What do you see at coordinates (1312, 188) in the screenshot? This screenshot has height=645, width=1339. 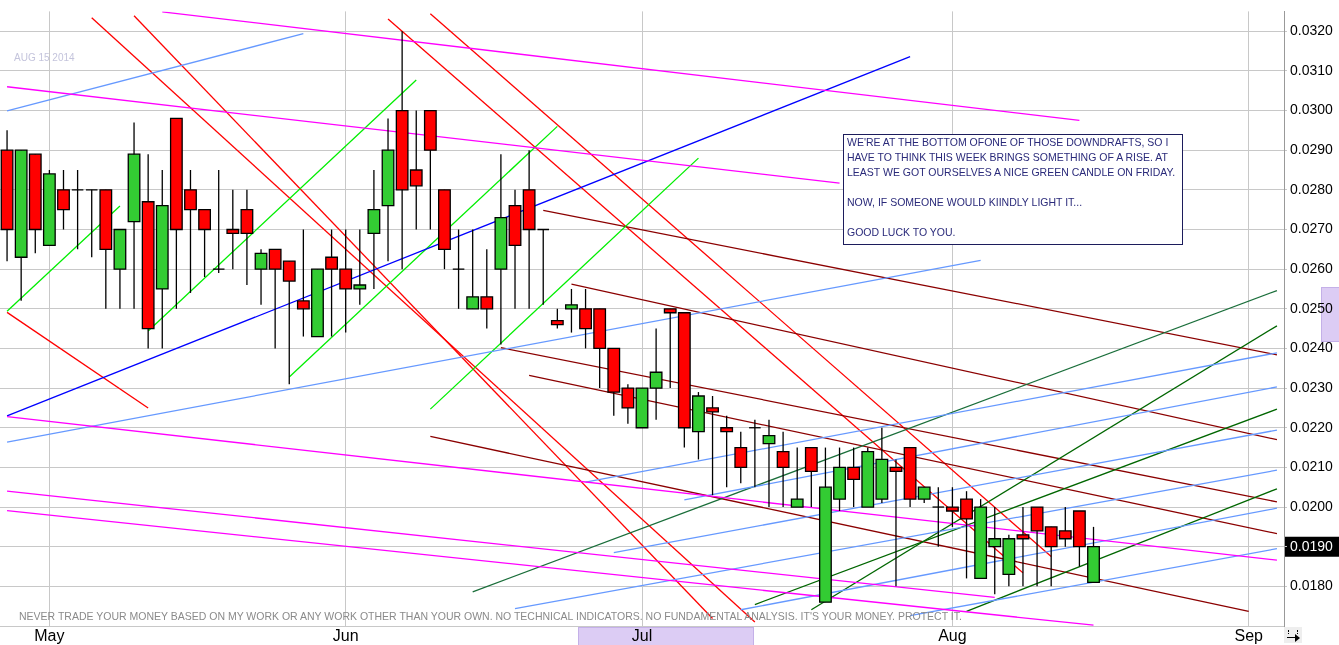 I see `y-tick-label: 0.0280` at bounding box center [1312, 188].